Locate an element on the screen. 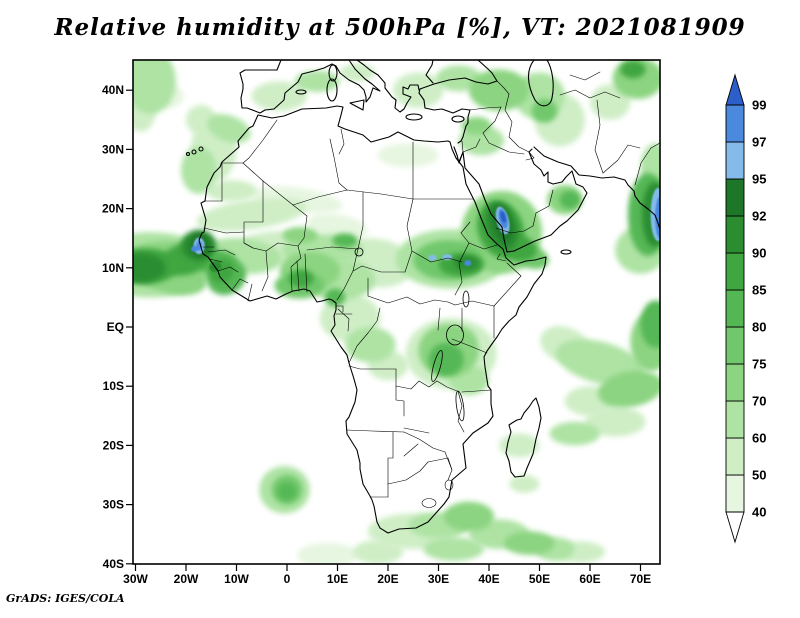 The width and height of the screenshot is (800, 618). west-black-sea-coastline is located at coordinates (429, 72).